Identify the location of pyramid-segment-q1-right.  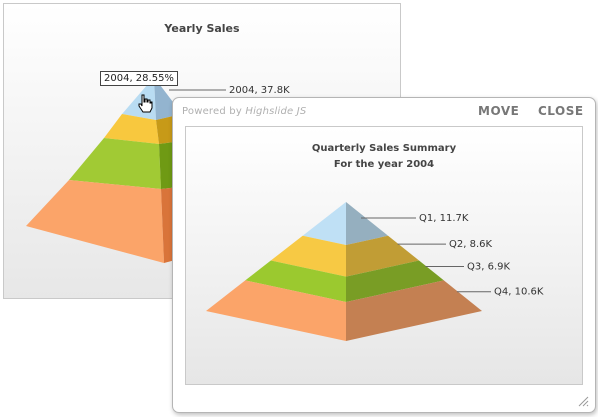
(367, 224).